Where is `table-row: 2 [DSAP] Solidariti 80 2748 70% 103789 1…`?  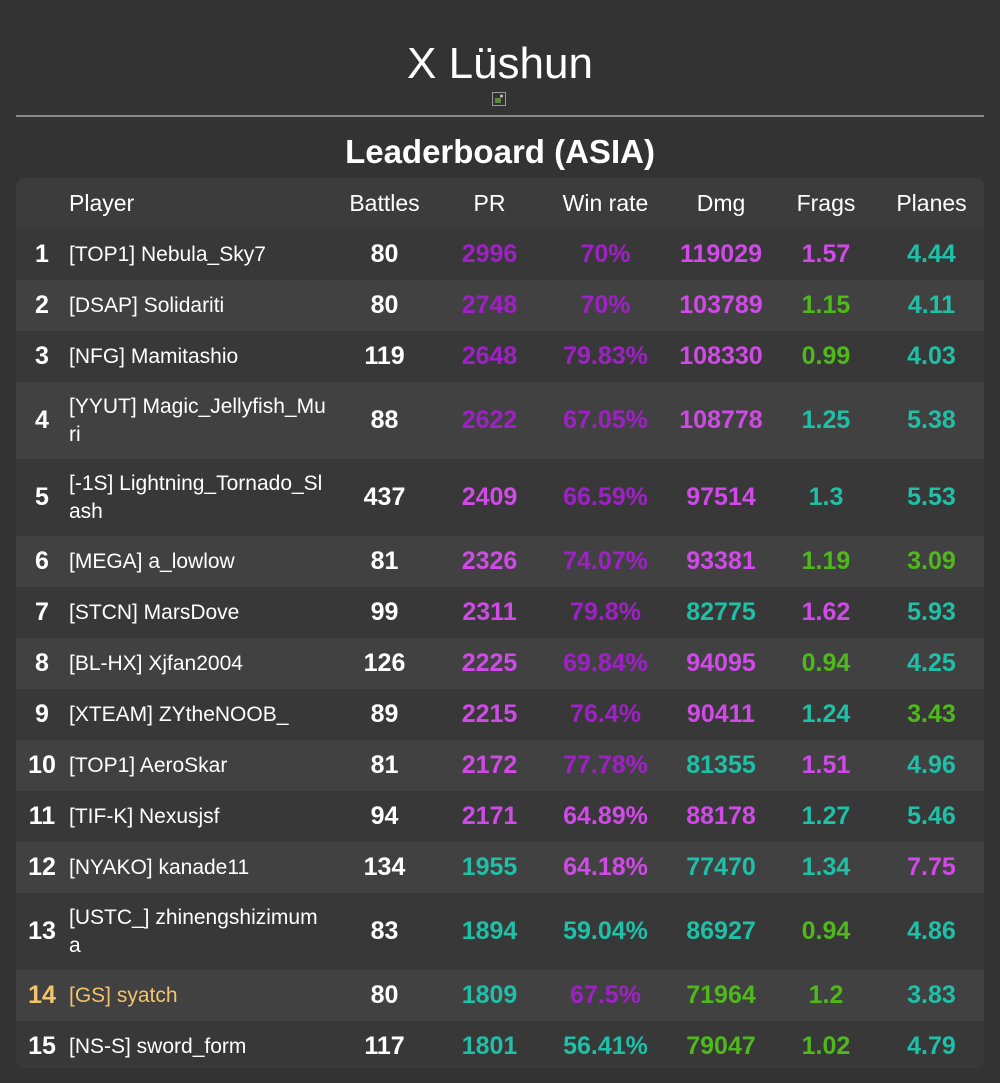
table-row: 2 [DSAP] Solidariti 80 2748 70% 103789 1… is located at coordinates (500, 305).